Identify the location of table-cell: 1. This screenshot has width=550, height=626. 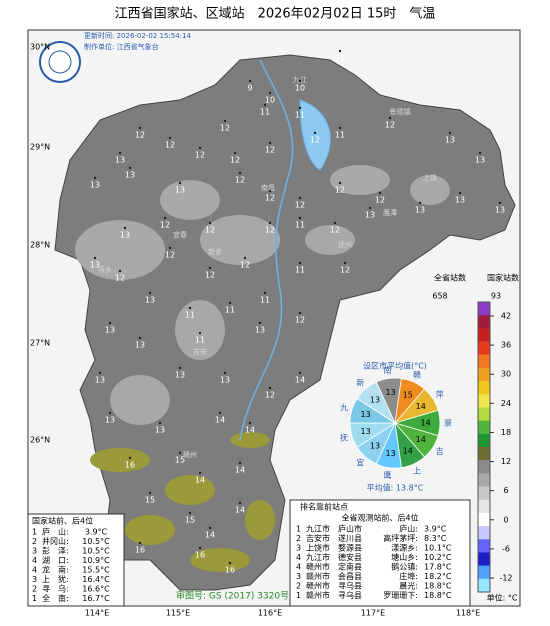
(298, 529).